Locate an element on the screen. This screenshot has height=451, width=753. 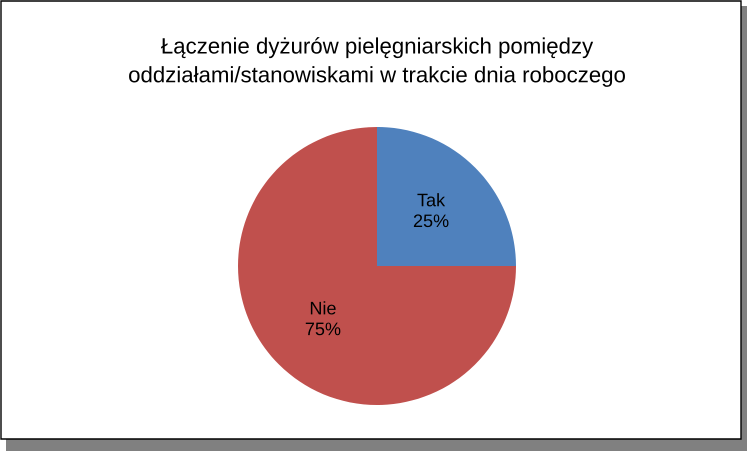
data-label: 75% is located at coordinates (323, 329).